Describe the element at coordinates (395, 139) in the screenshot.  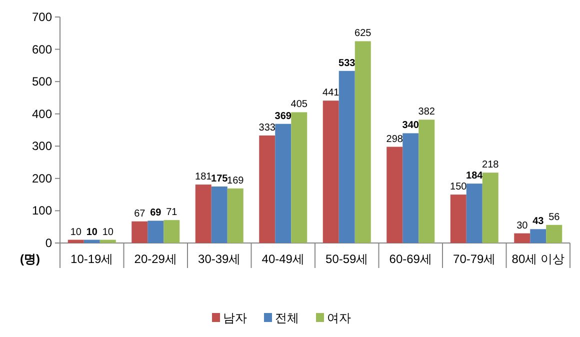
I see `data-label: 298` at that location.